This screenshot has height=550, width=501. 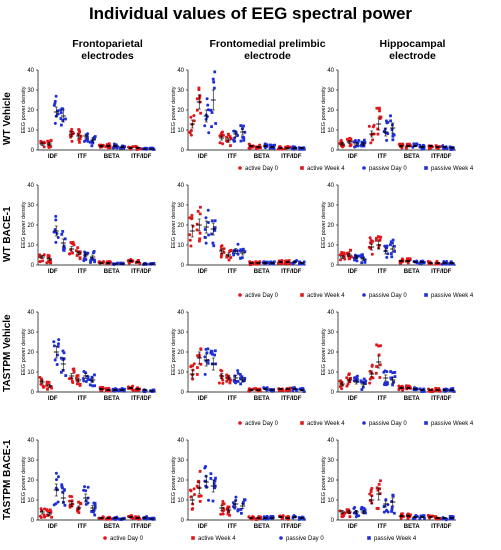 I want to click on y-tick-label: 10, so click(x=30, y=373).